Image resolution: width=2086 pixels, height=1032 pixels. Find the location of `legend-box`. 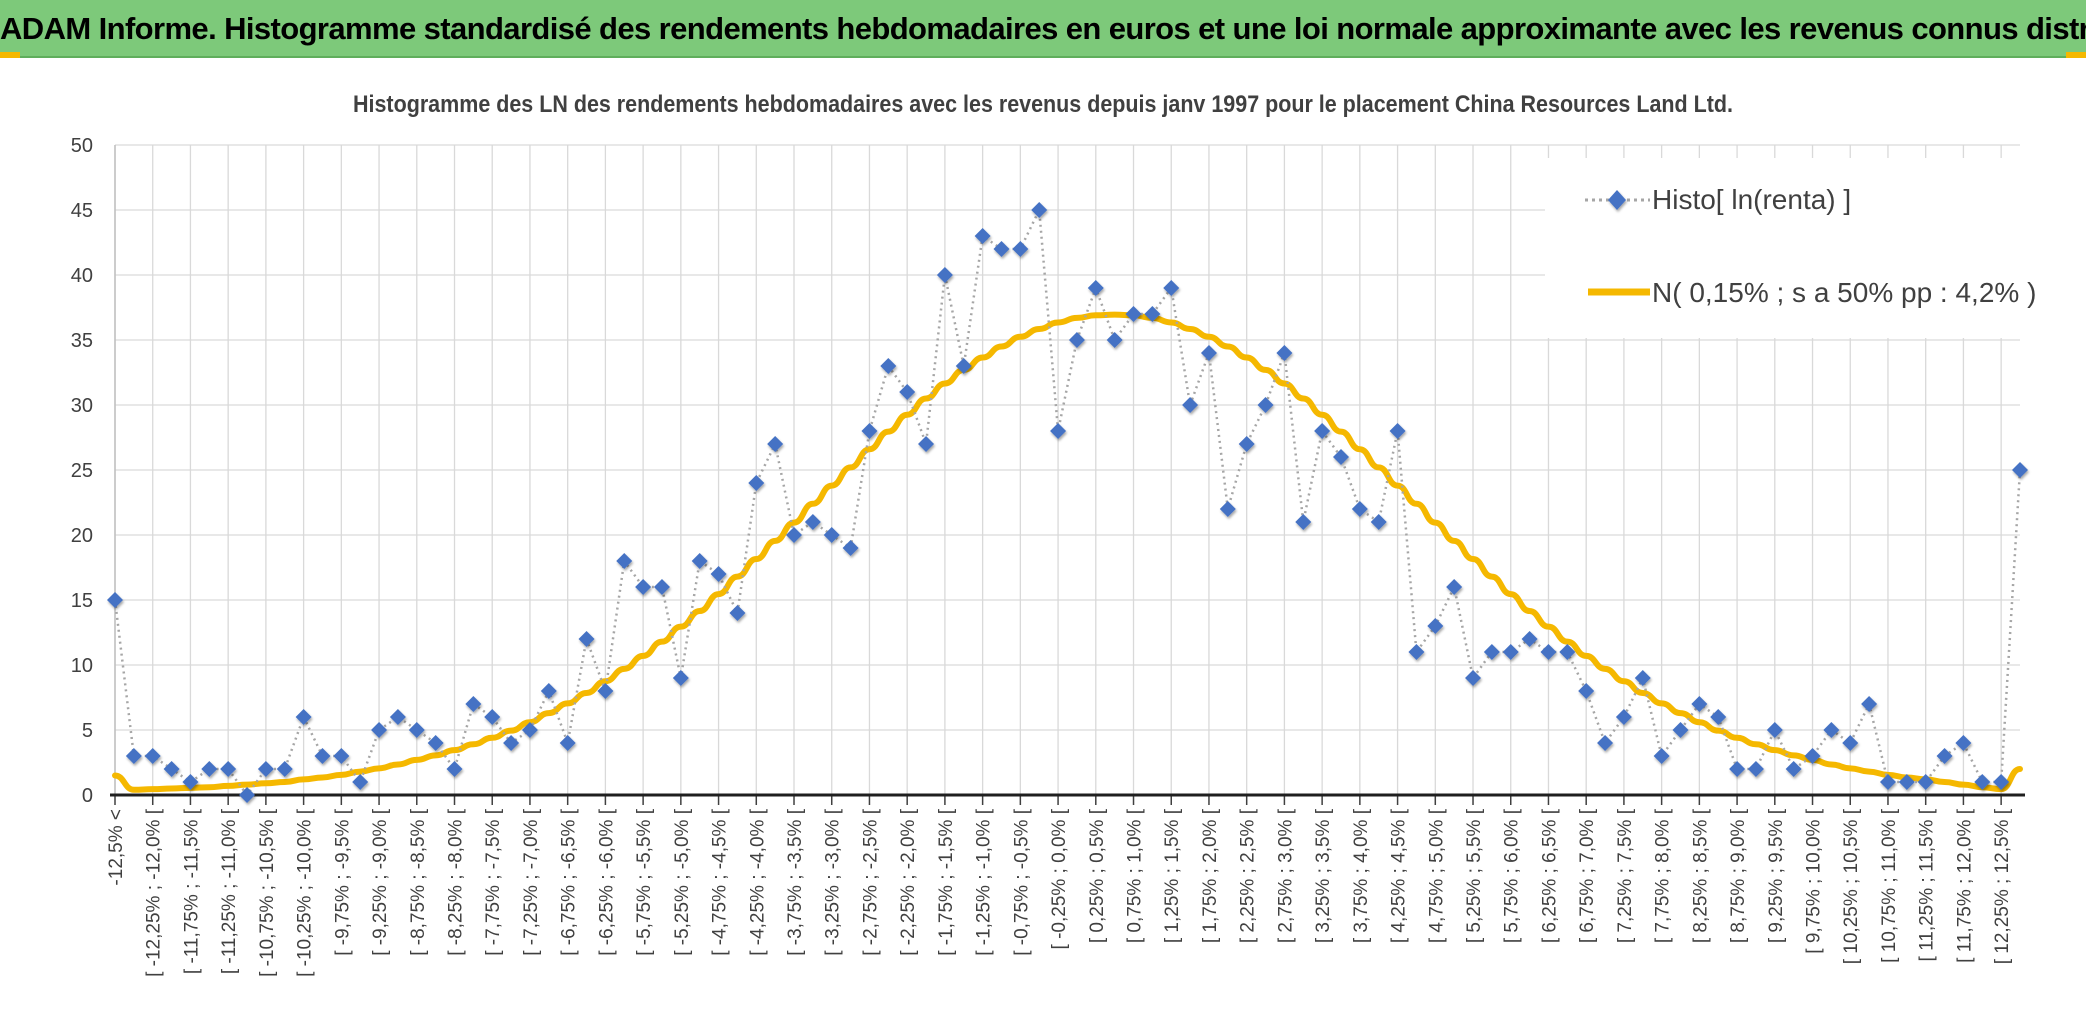

legend-box is located at coordinates (1805, 248).